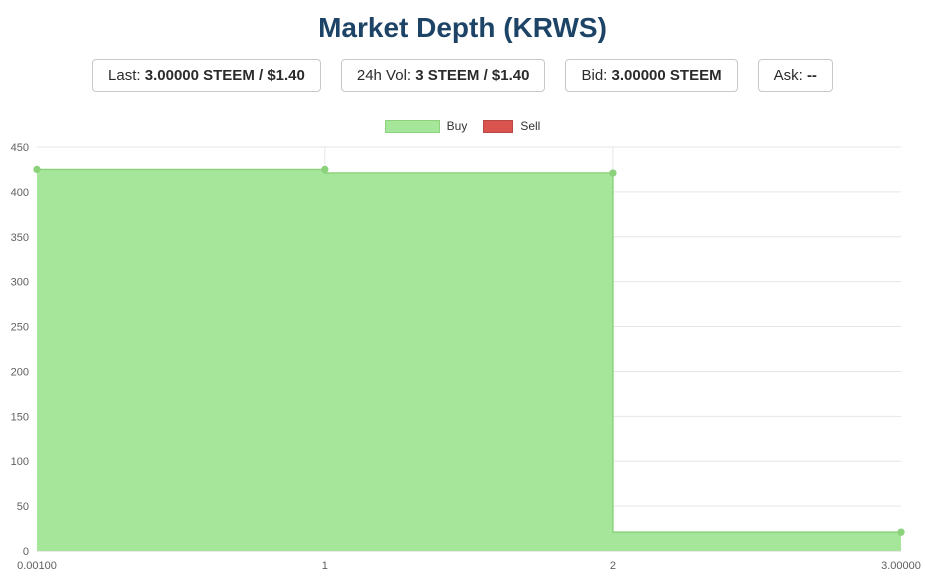 The height and width of the screenshot is (588, 925). Describe the element at coordinates (788, 75) in the screenshot. I see `stat-ask-label: Ask:` at that location.